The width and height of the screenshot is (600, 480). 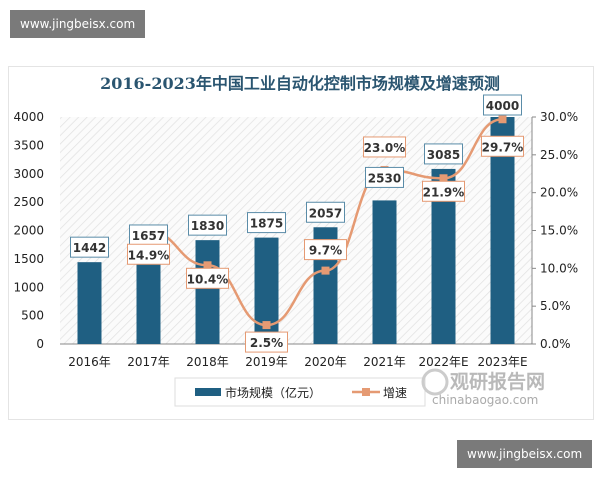 I want to click on y-left-tick-label: 0, so click(x=40, y=344).